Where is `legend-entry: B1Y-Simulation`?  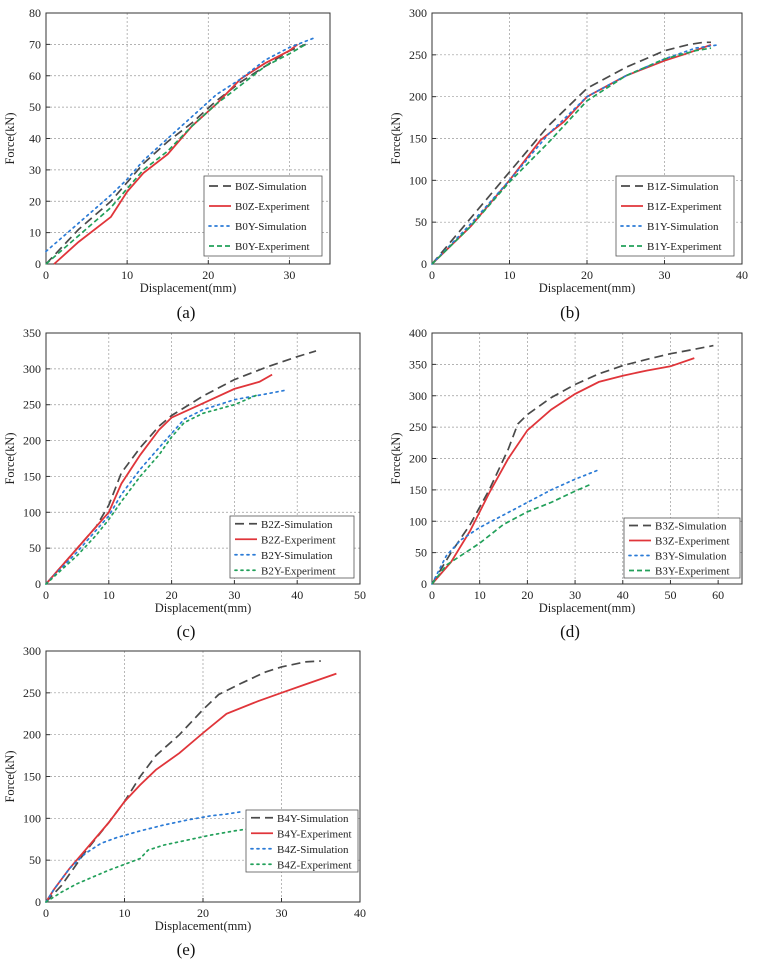
legend-entry: B1Y-Simulation is located at coordinates (683, 227).